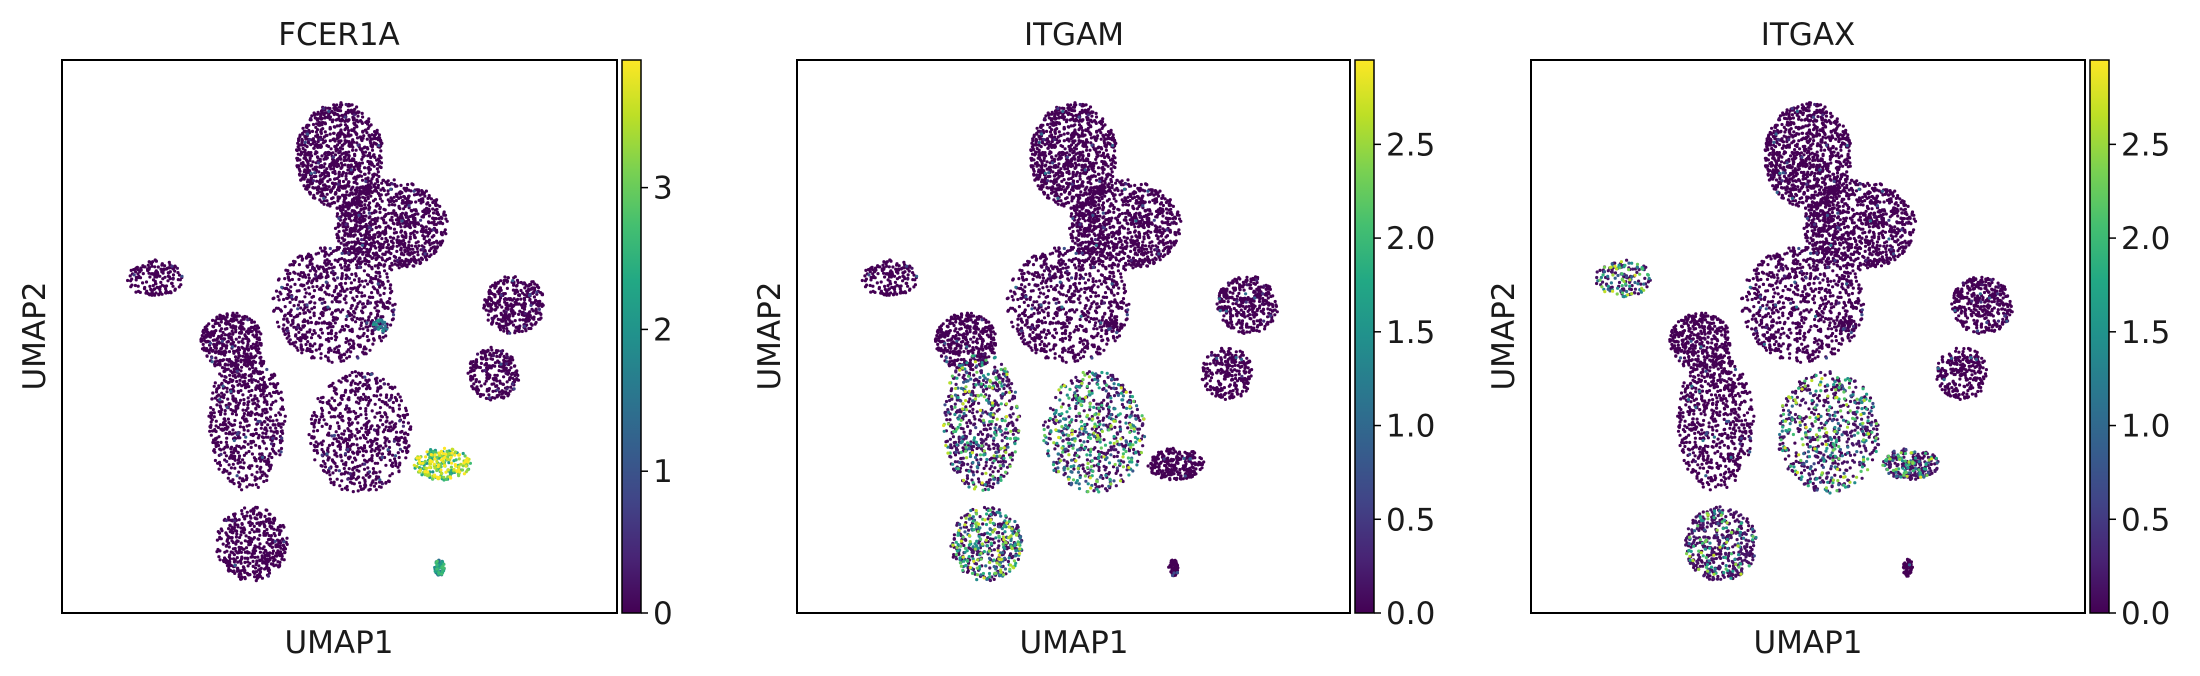 The width and height of the screenshot is (2200, 676). I want to click on panel-title: FCER1A, so click(339, 35).